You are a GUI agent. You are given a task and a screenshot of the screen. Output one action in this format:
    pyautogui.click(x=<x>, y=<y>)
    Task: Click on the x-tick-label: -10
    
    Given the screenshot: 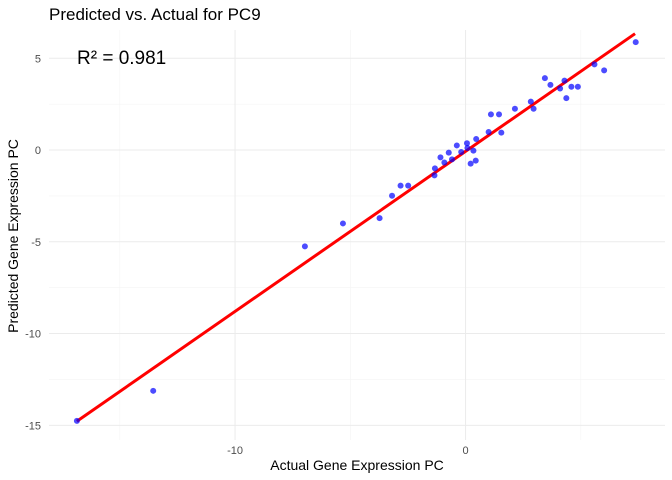 What is the action you would take?
    pyautogui.click(x=235, y=451)
    